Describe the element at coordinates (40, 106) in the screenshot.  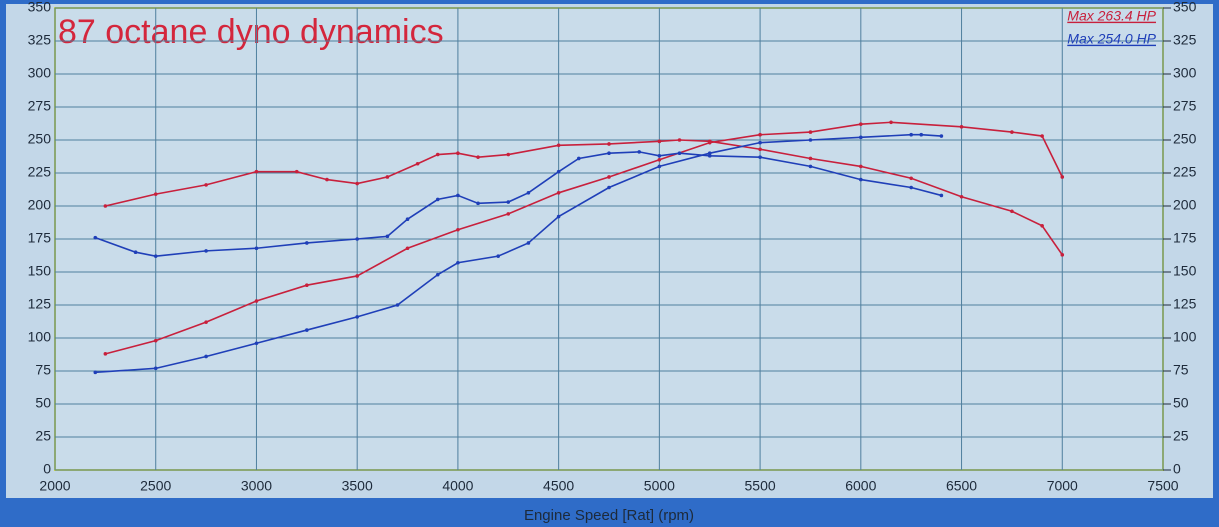
I see `y-tick-label: 275` at that location.